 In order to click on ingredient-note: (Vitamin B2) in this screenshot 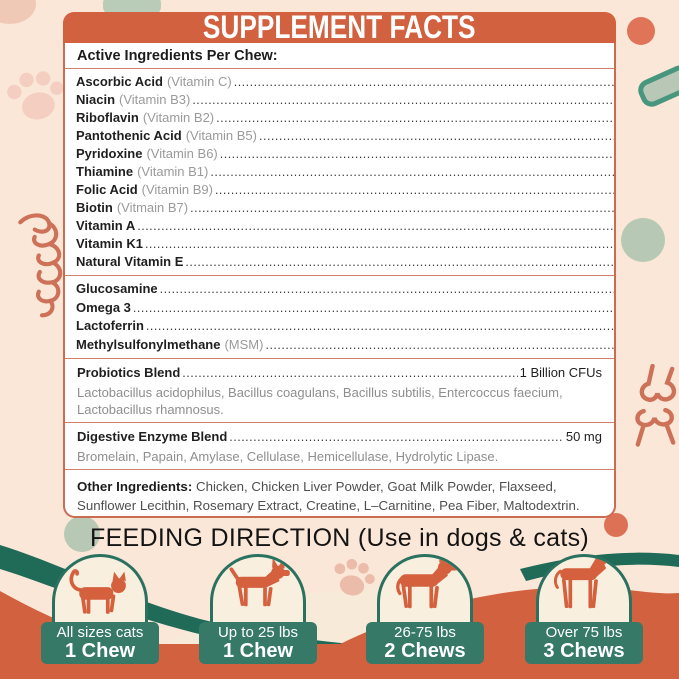, I will do `click(178, 117)`.